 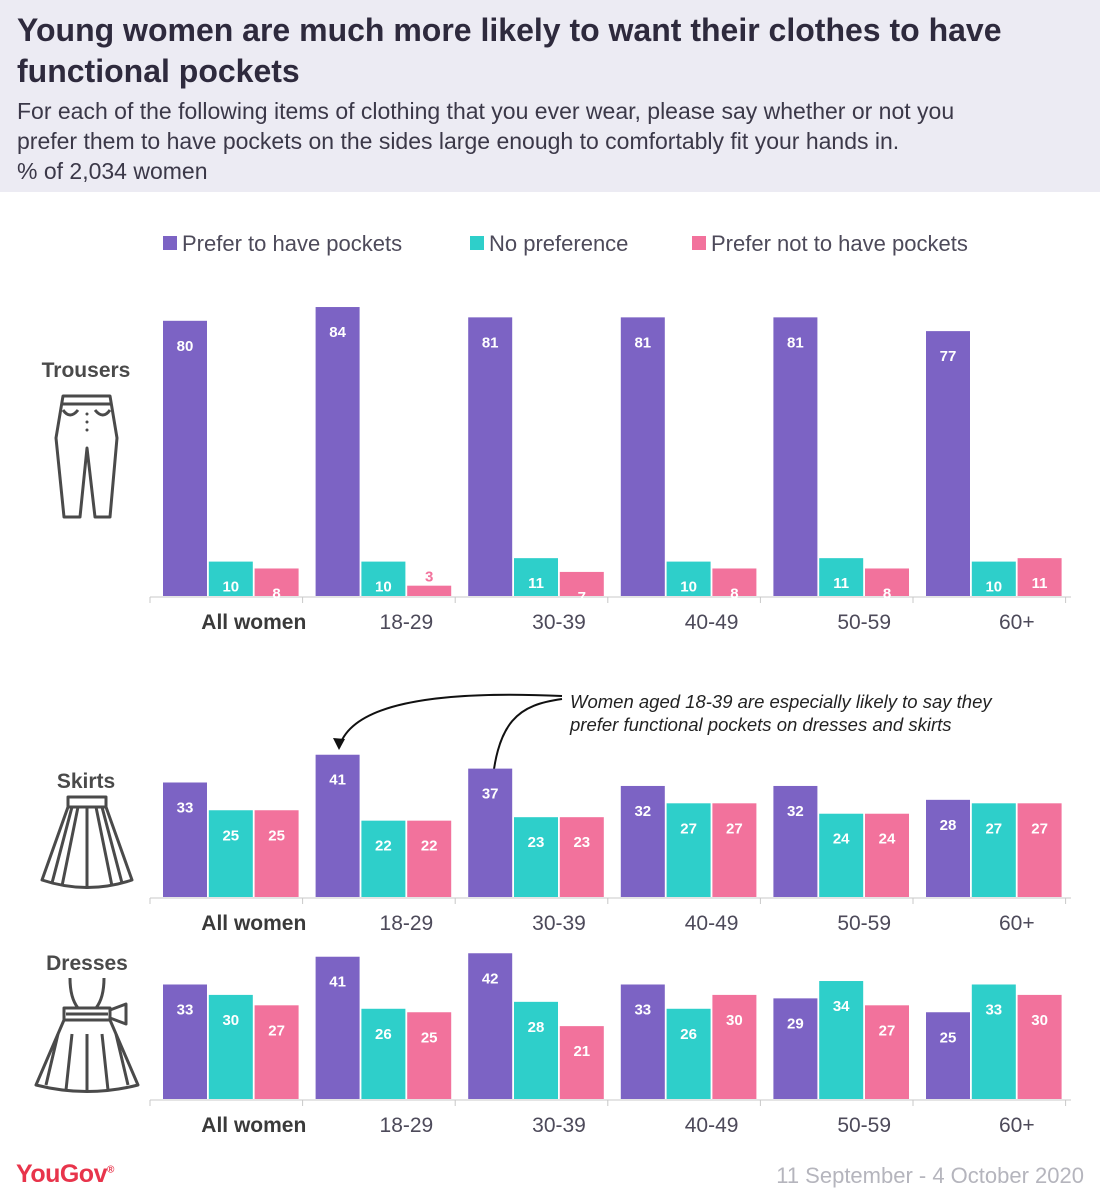 What do you see at coordinates (642, 342) in the screenshot?
I see `data-label-trousers-40-49-prefer-to-have-pockets: 81` at bounding box center [642, 342].